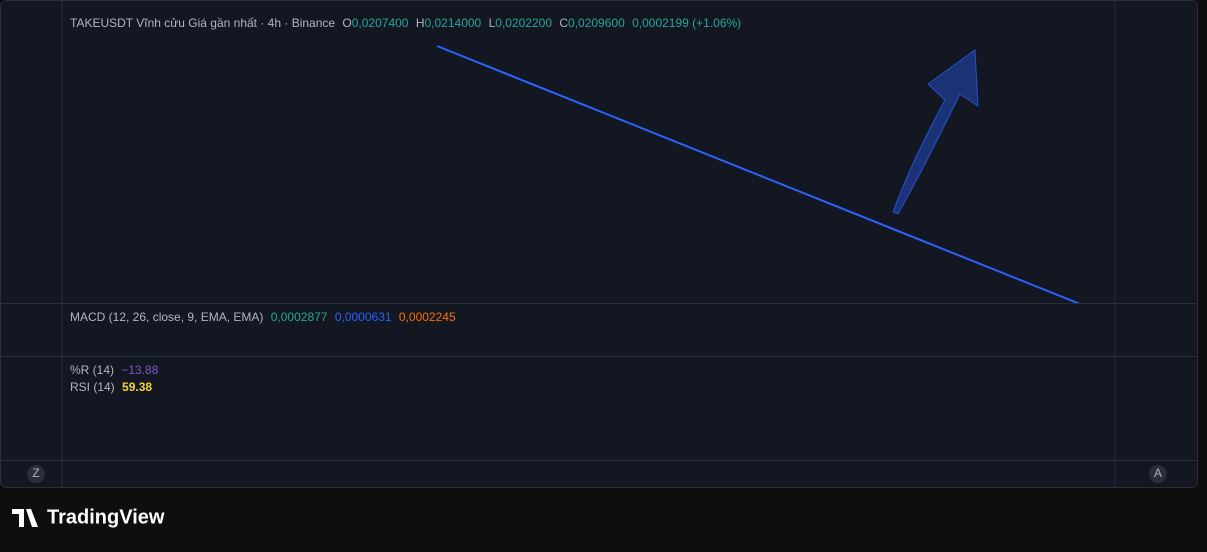  What do you see at coordinates (523, 23) in the screenshot?
I see `legend-value: 0,0202200` at bounding box center [523, 23].